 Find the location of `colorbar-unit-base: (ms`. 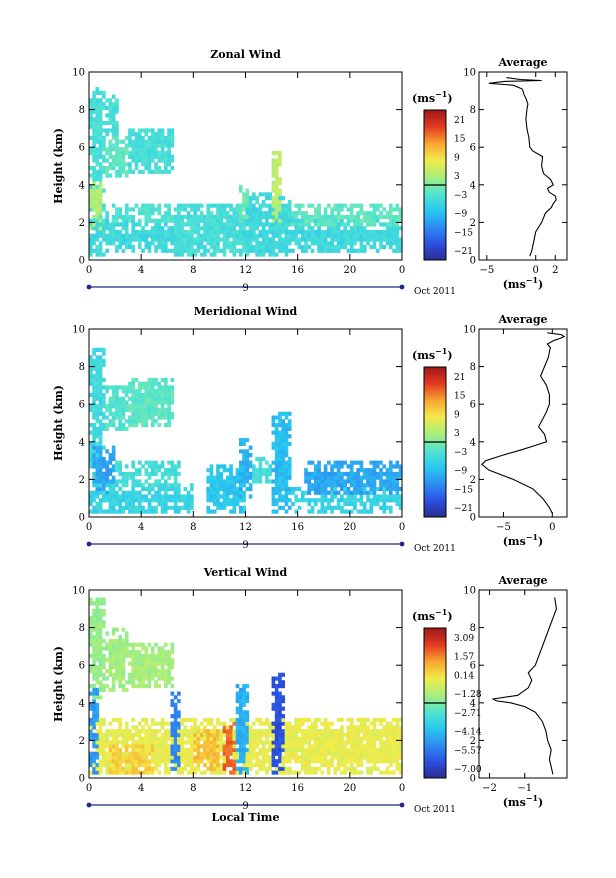

colorbar-unit-base: (ms is located at coordinates (423, 98).